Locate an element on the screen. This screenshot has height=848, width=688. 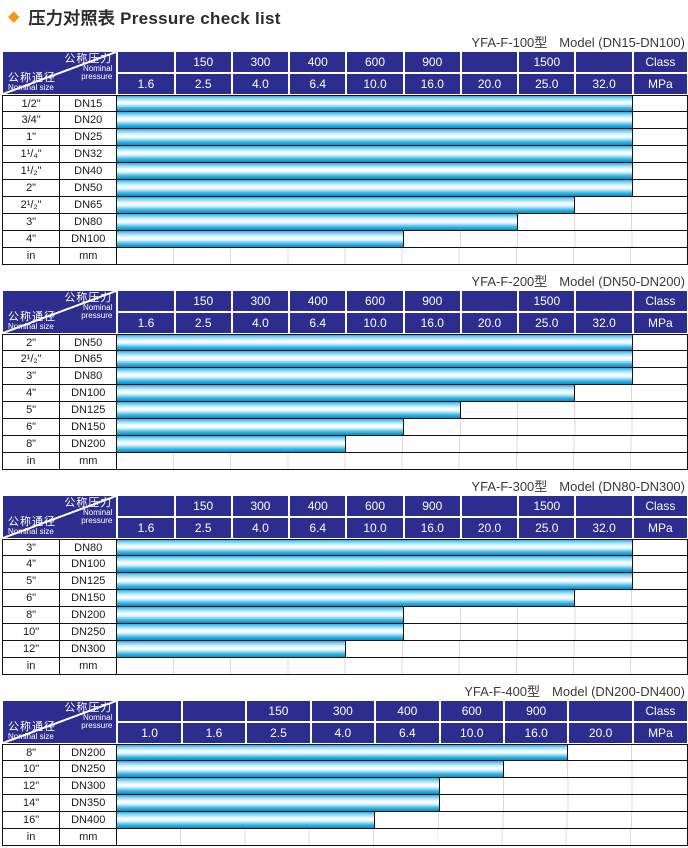
size-dn-cell: DN350 is located at coordinates (88, 803).